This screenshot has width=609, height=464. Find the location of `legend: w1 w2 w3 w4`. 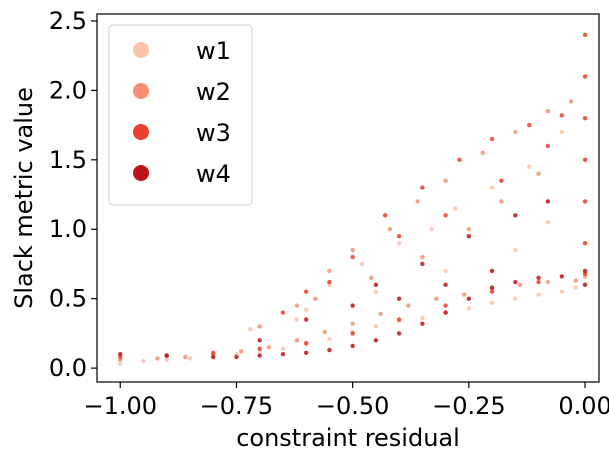

legend: w1 w2 w3 w4 is located at coordinates (180, 115).